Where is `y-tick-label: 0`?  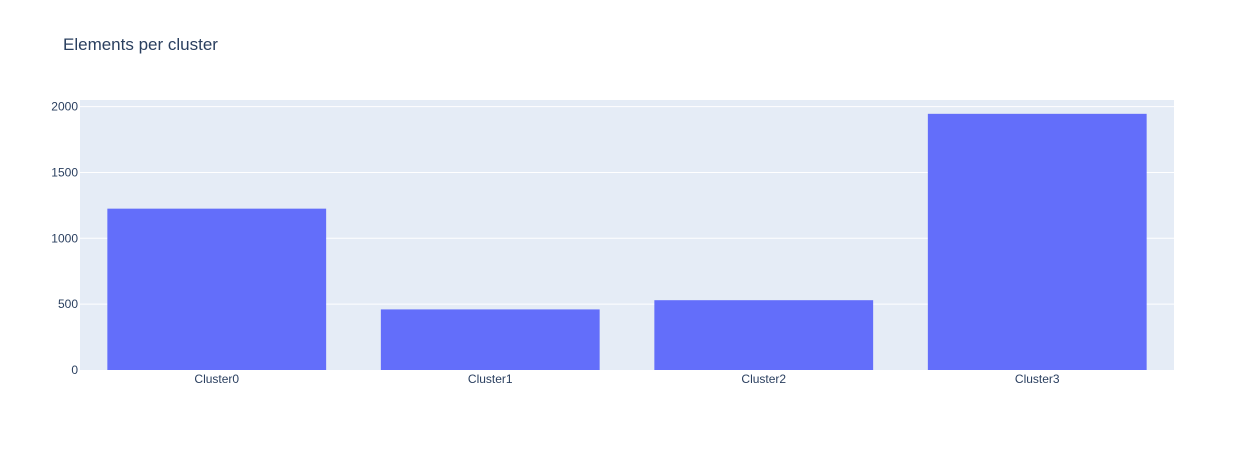
y-tick-label: 0 is located at coordinates (74, 370).